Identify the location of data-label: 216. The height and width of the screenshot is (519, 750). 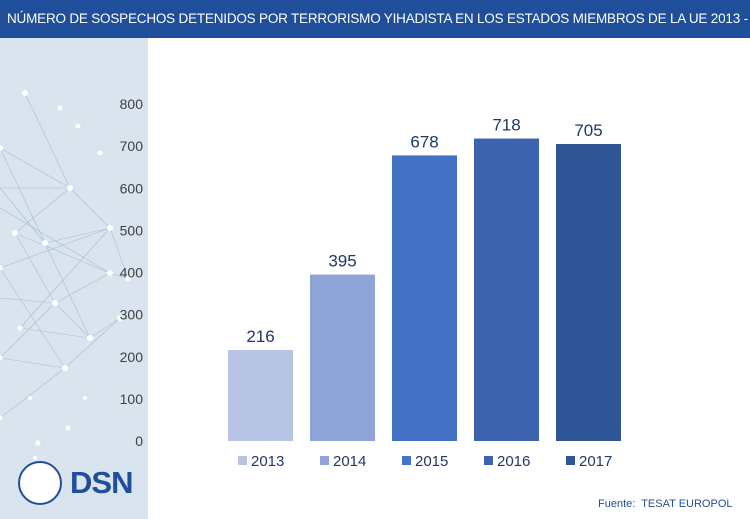
(260, 336).